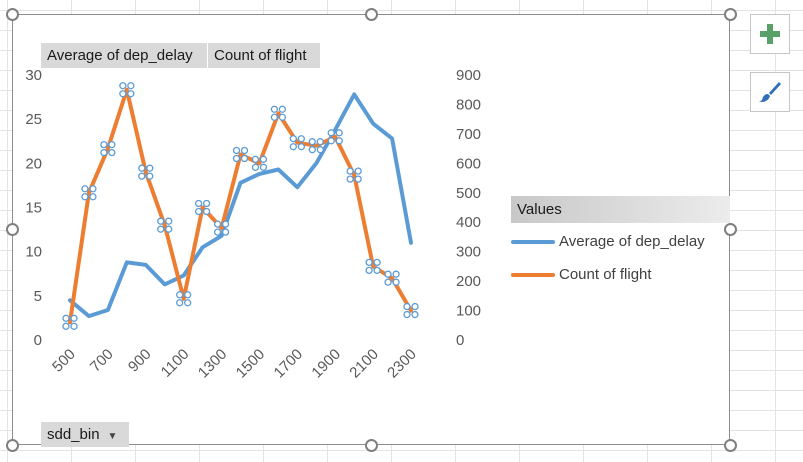  What do you see at coordinates (402, 364) in the screenshot?
I see `x-tick-label: 2300` at bounding box center [402, 364].